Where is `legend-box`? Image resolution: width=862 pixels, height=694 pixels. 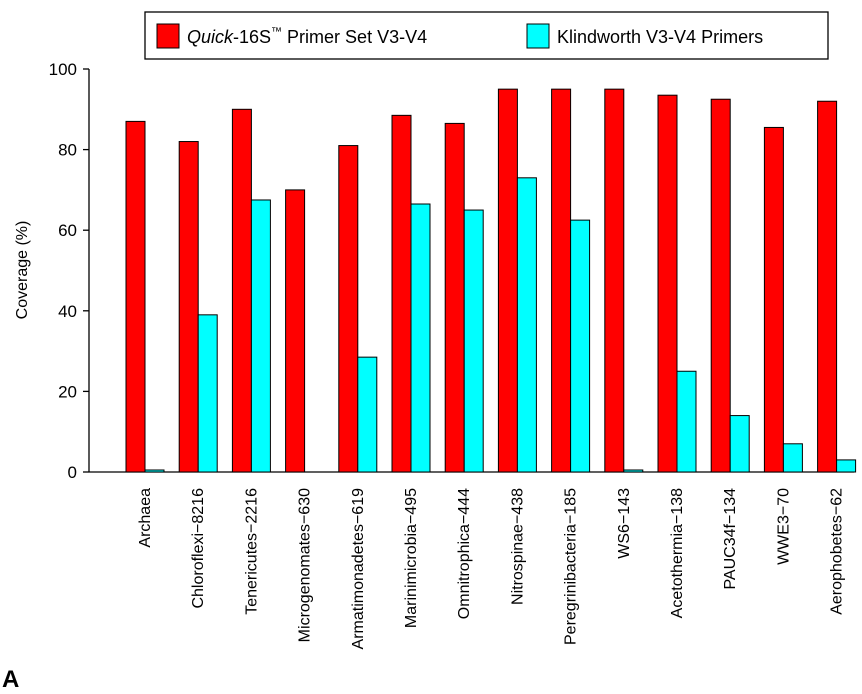
legend-box is located at coordinates (486, 35).